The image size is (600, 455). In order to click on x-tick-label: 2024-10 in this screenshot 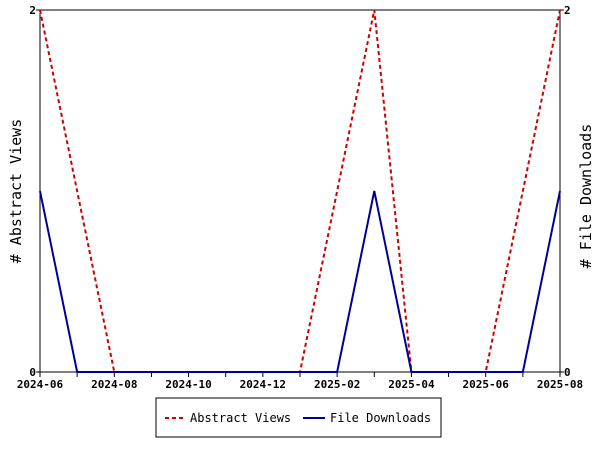, I will do `click(188, 384)`.